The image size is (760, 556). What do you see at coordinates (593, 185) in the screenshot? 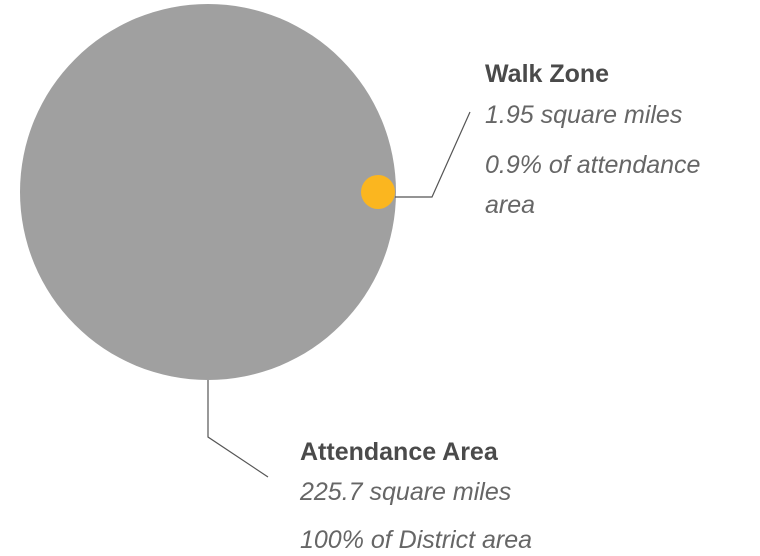
I see `walk-zone-share: 0.9% of attendance area` at bounding box center [593, 185].